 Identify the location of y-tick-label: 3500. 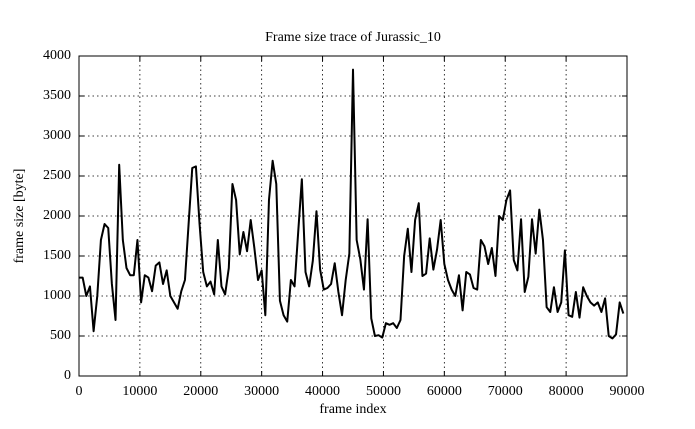
(57, 95).